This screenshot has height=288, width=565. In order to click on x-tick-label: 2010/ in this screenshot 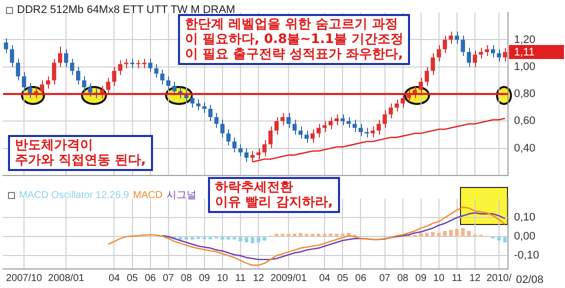, I will do `click(499, 278)`.